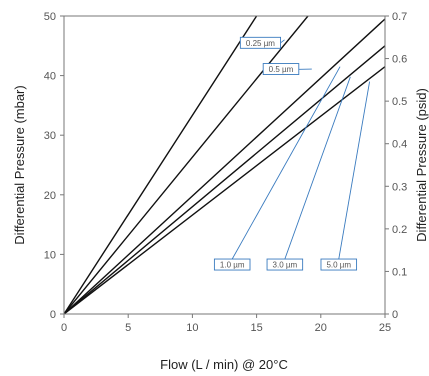 The height and width of the screenshot is (376, 429). What do you see at coordinates (395, 315) in the screenshot?
I see `y2-tick-label-0: 0` at bounding box center [395, 315].